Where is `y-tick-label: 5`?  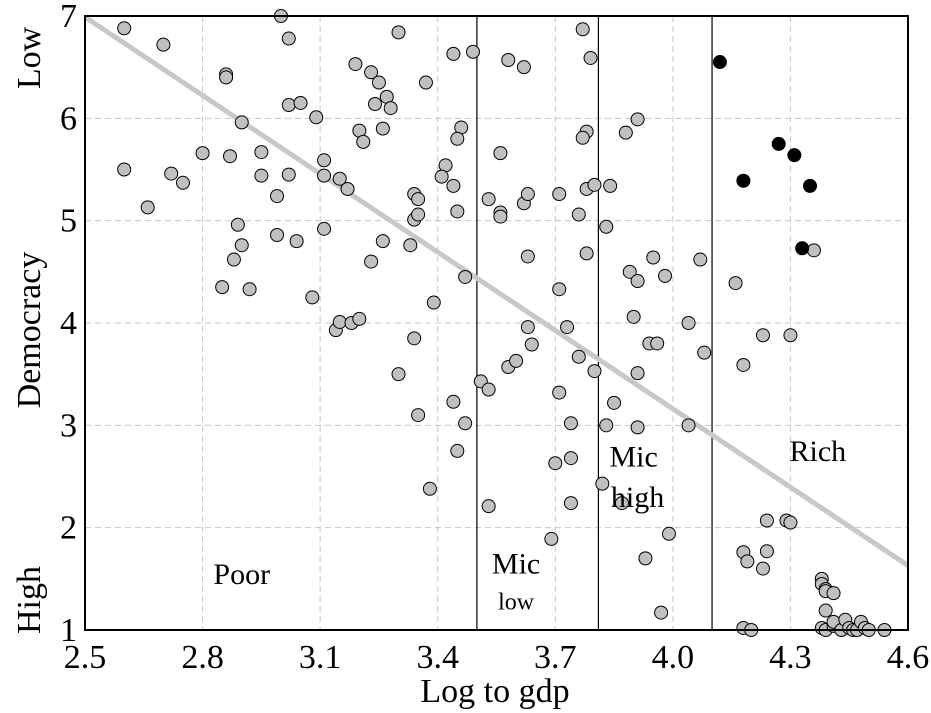 y-tick-label: 5 is located at coordinates (68, 221).